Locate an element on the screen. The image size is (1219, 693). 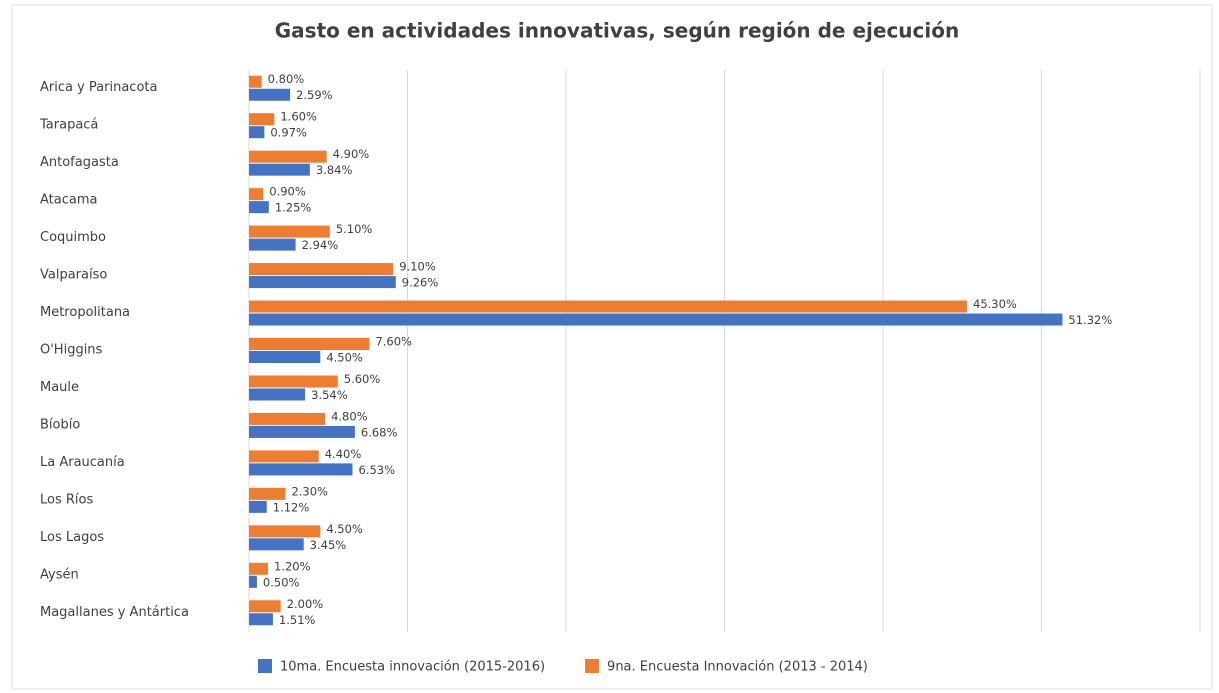
value-label: 2.00% is located at coordinates (305, 604).